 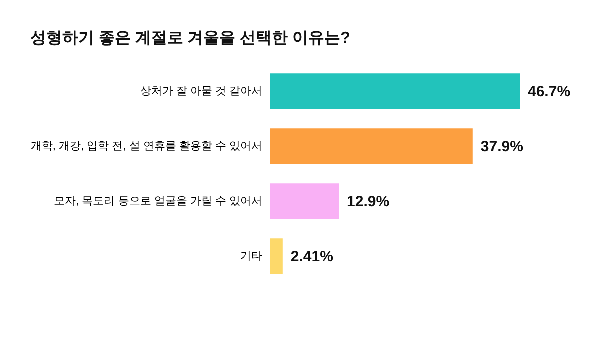 I want to click on data-label: 37.9%, so click(x=502, y=147).